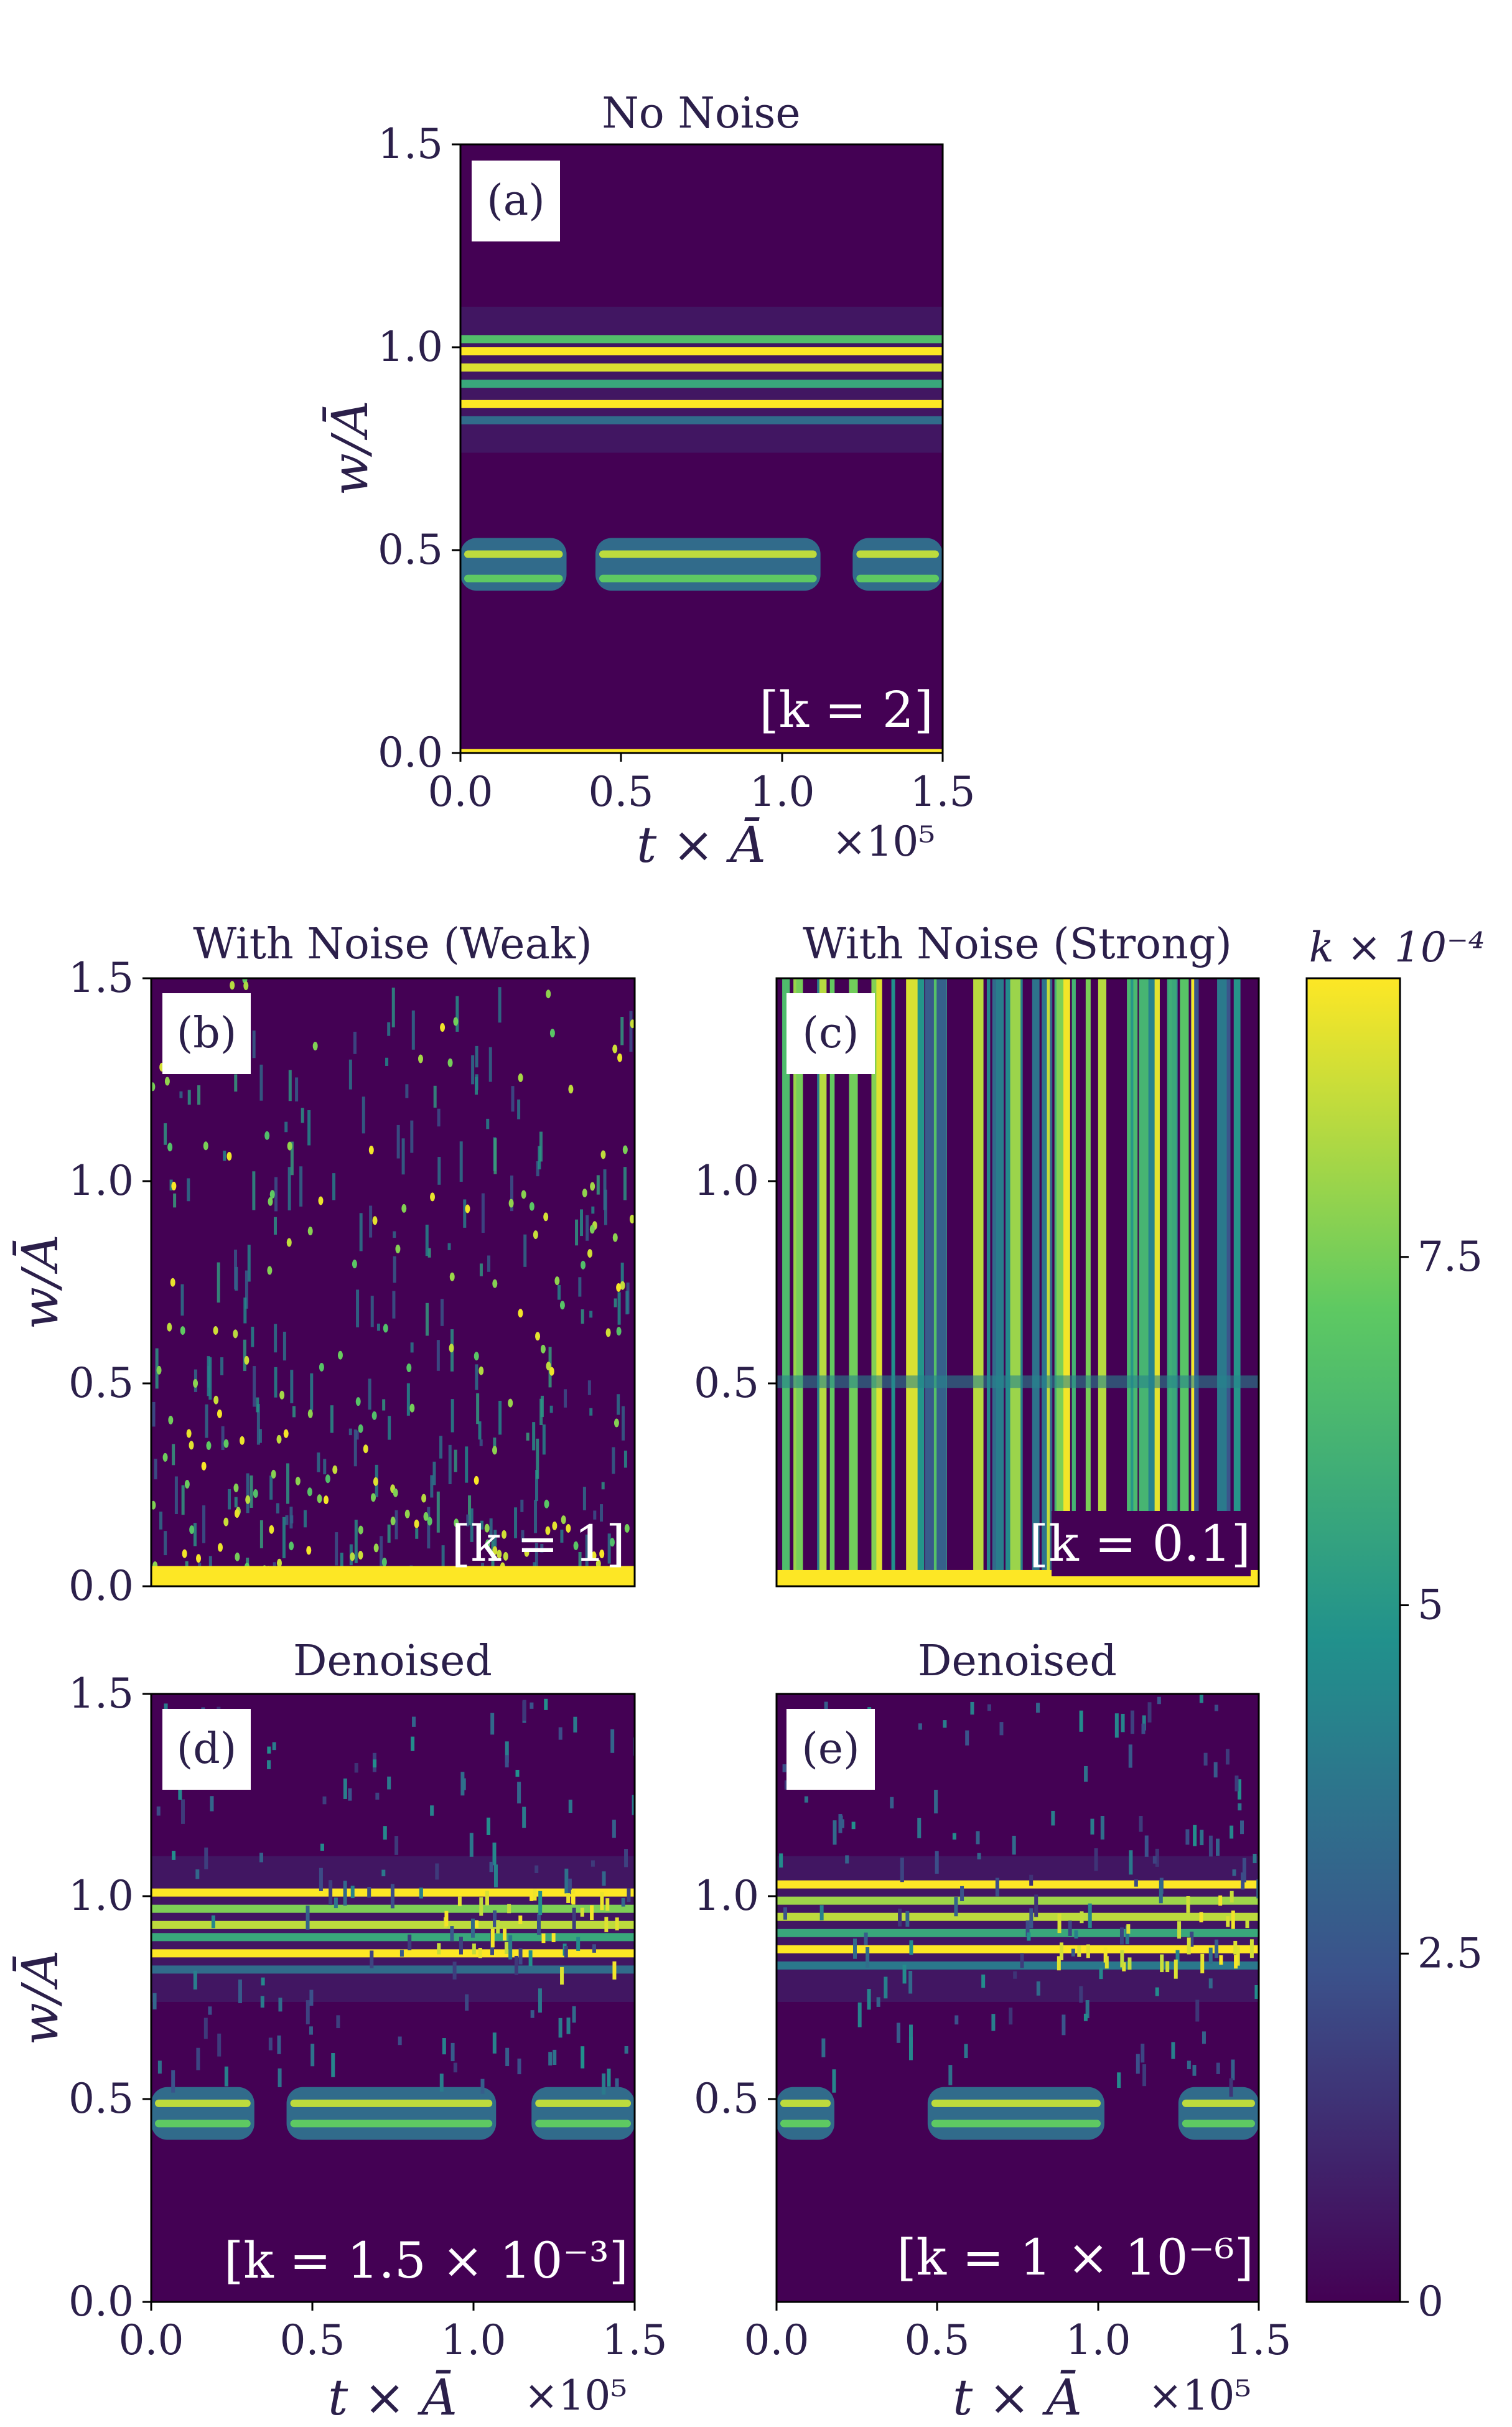  I want to click on panel-d-tag: (d), so click(207, 1749).